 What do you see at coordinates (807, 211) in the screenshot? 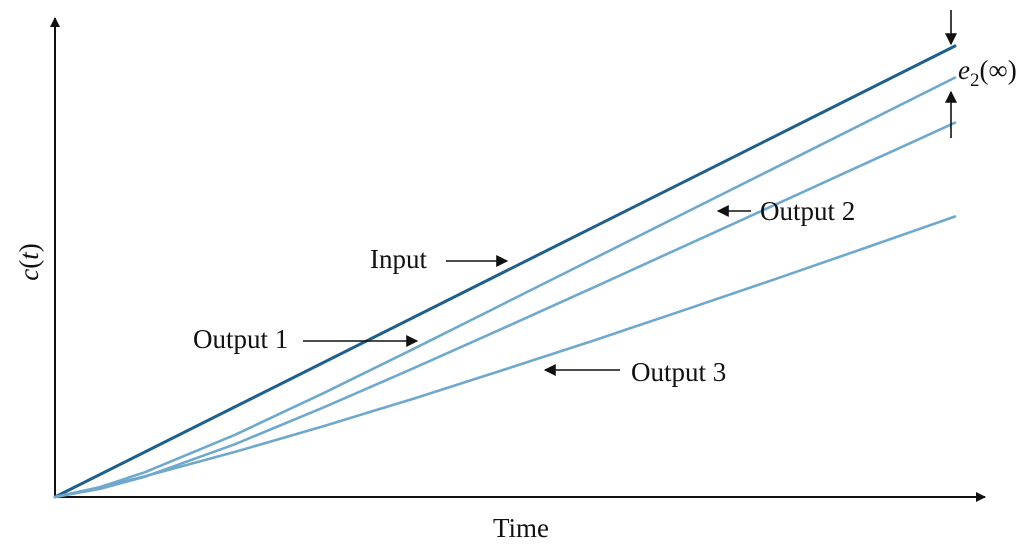
I see `annotation-output-2-label: Output 2` at bounding box center [807, 211].